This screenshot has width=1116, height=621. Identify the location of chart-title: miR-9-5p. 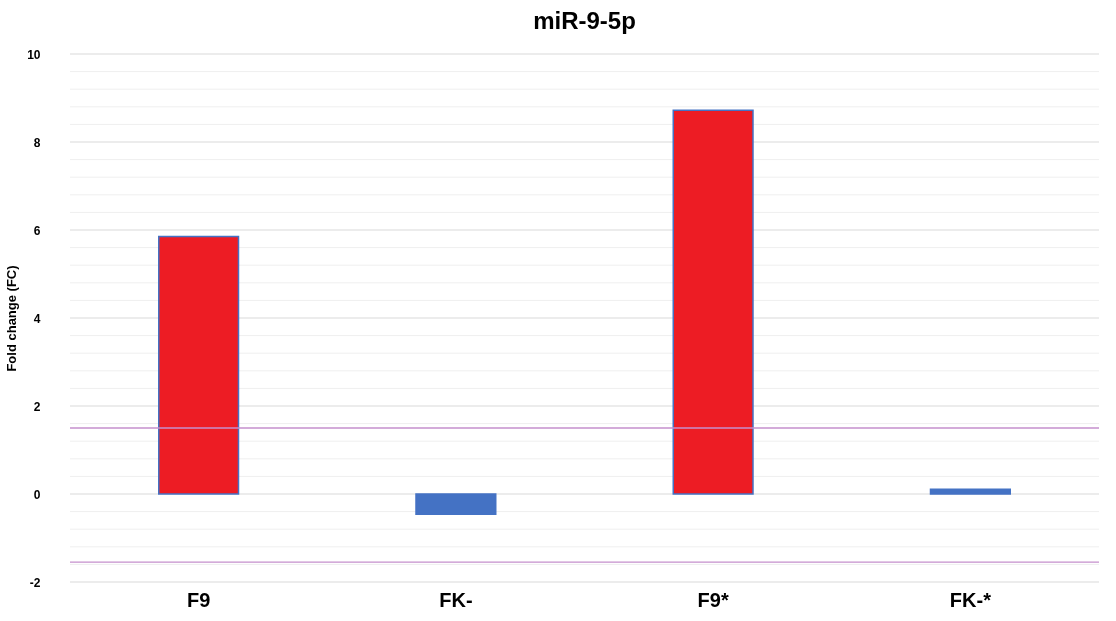
(584, 20).